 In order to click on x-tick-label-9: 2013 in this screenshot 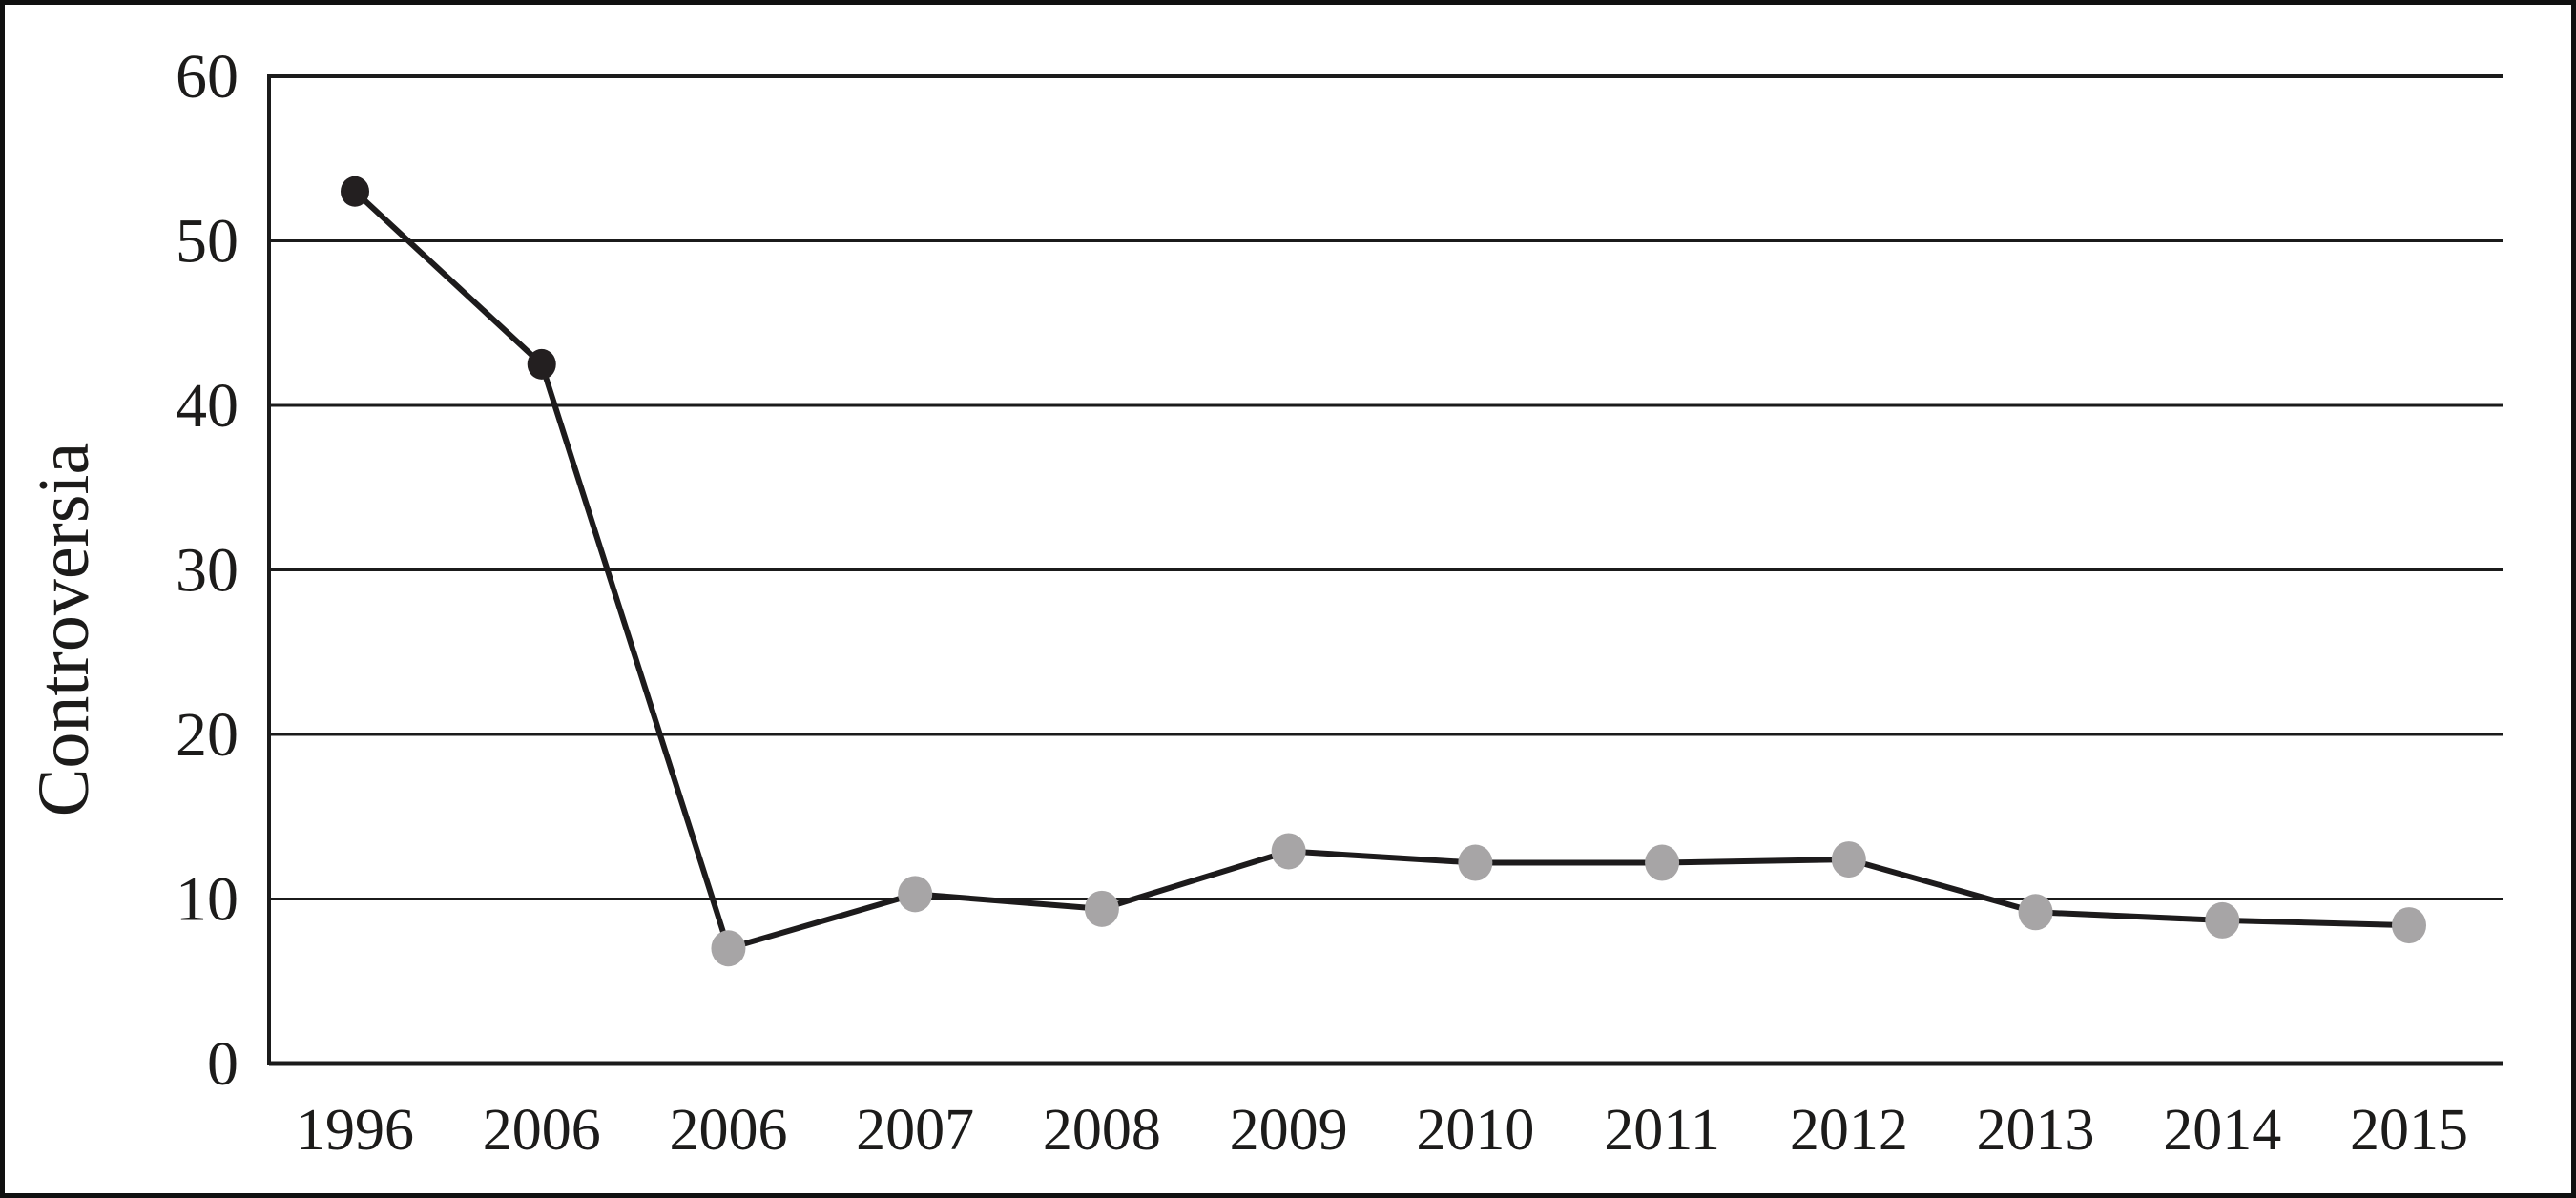, I will do `click(2036, 1130)`.